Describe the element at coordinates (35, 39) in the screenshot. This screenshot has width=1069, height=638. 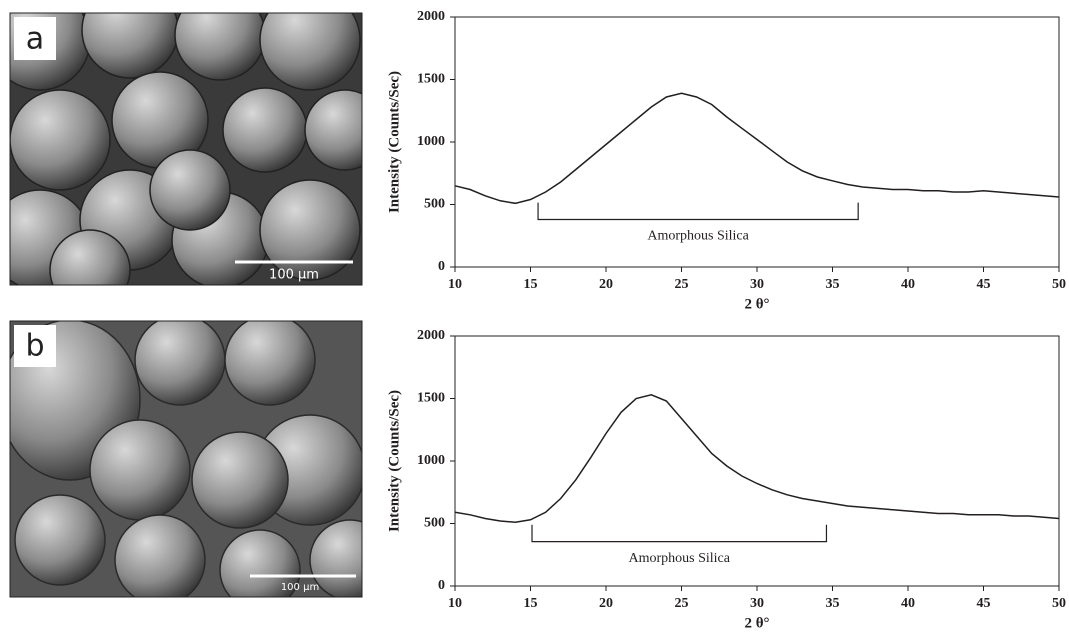
I see `image-label: a` at that location.